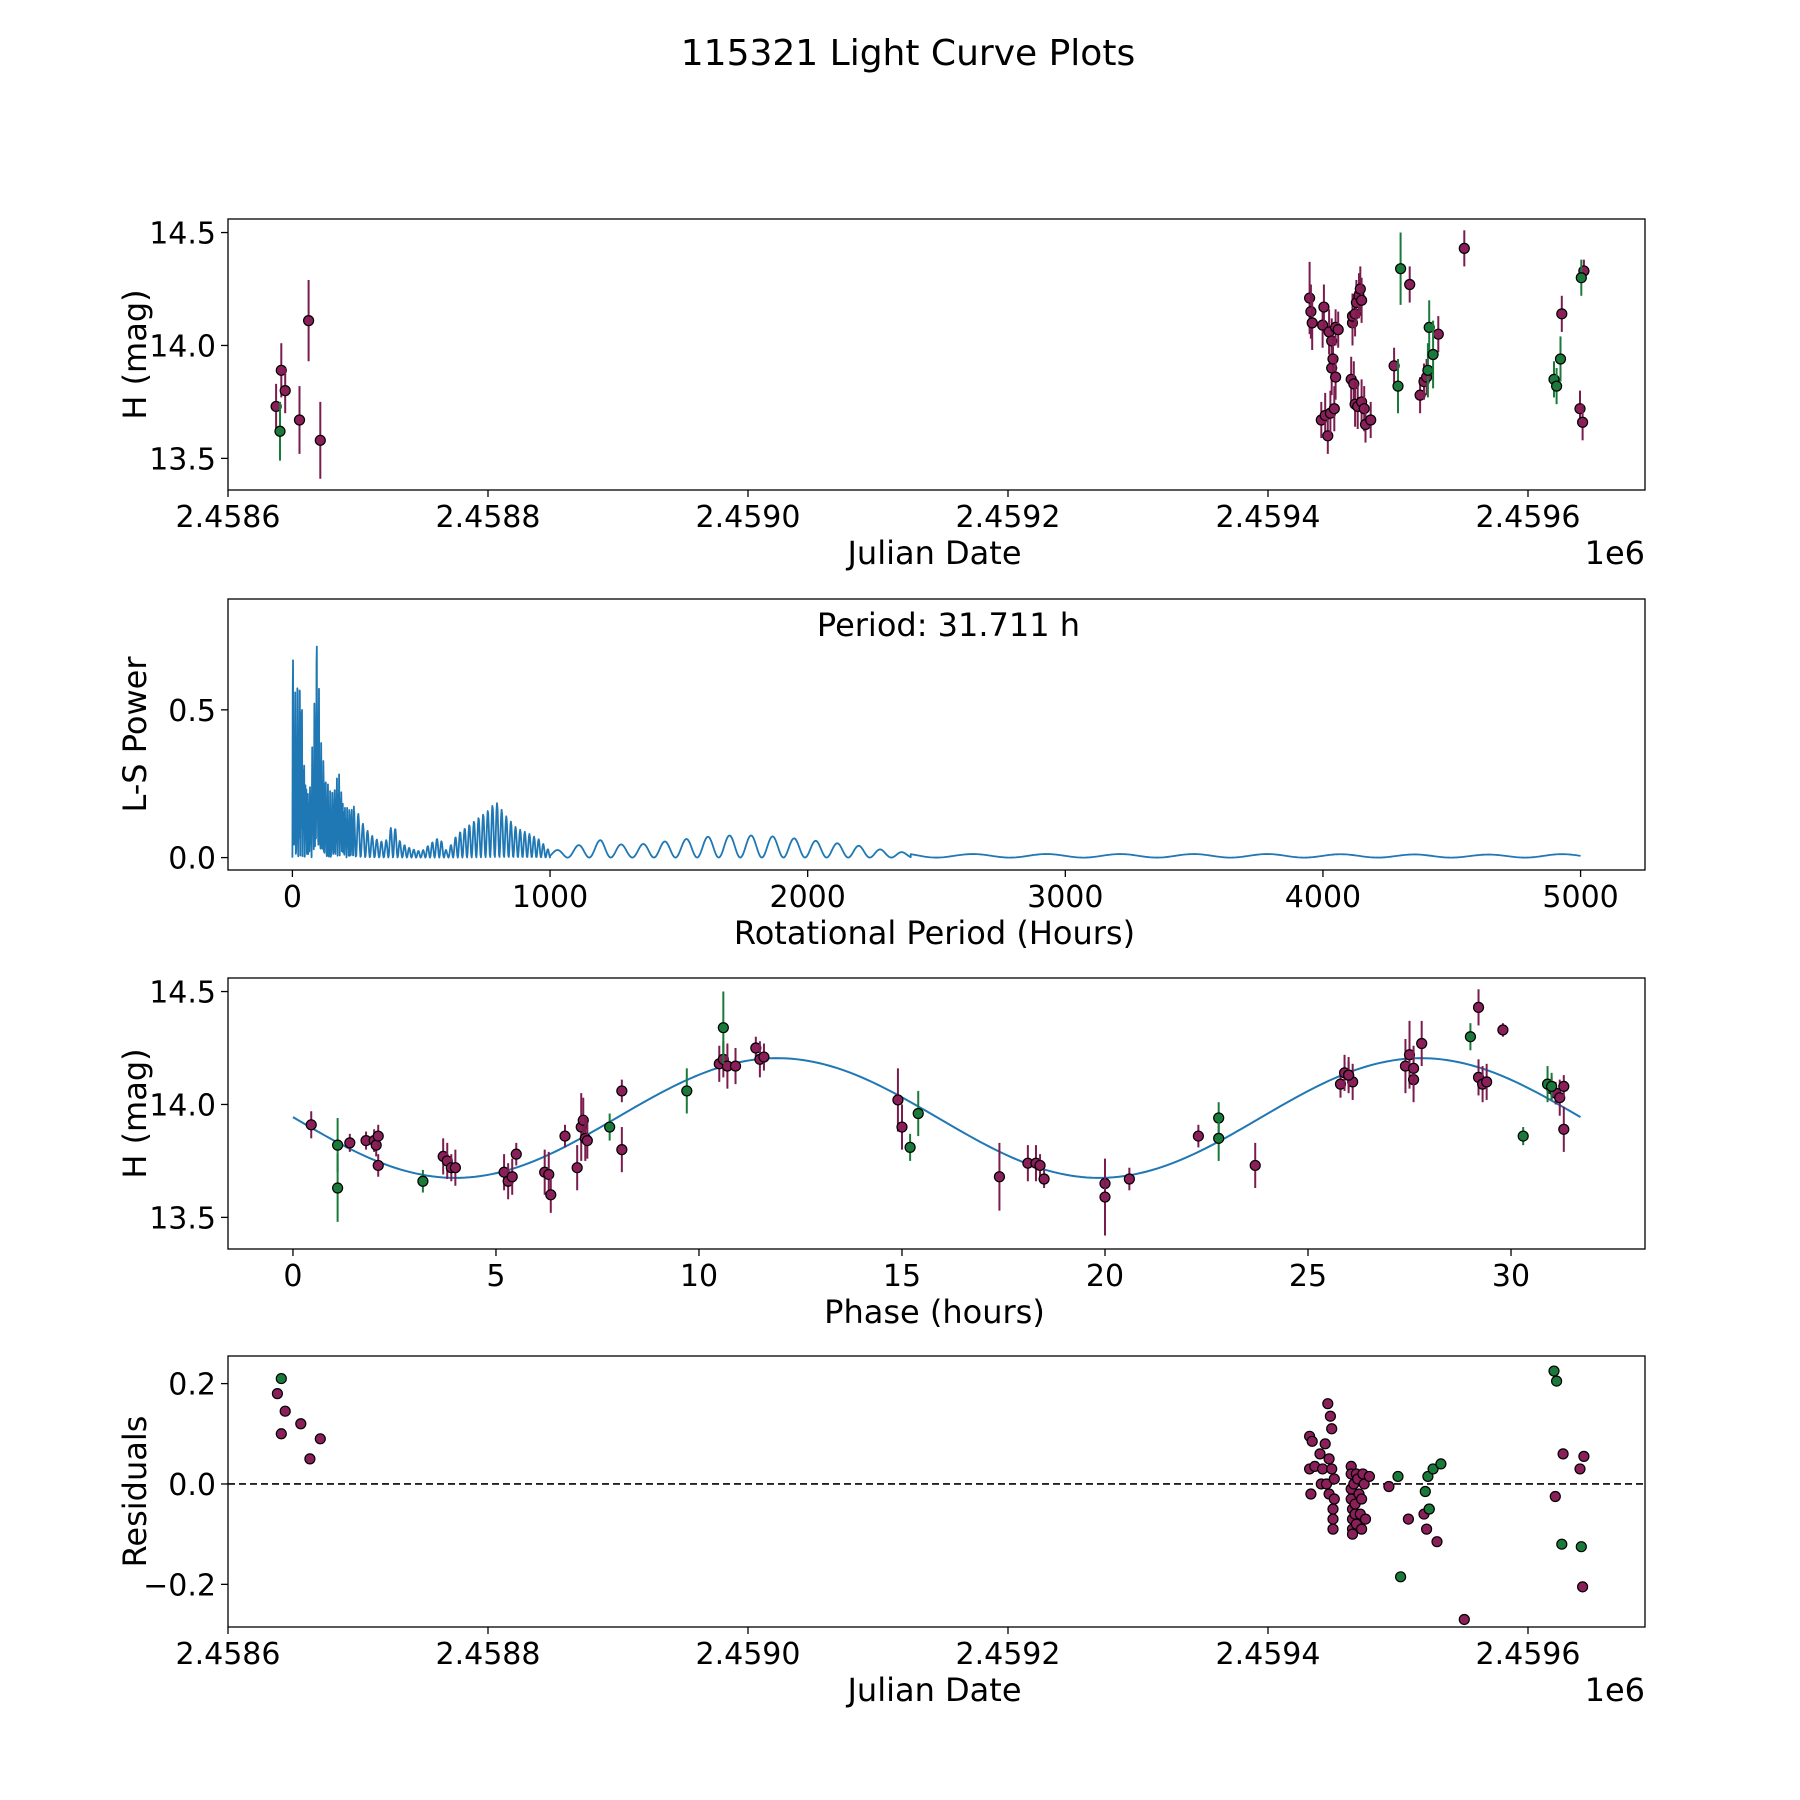  Describe the element at coordinates (192, 711) in the screenshot. I see `periodogram-y-tick-label: 0.5` at that location.